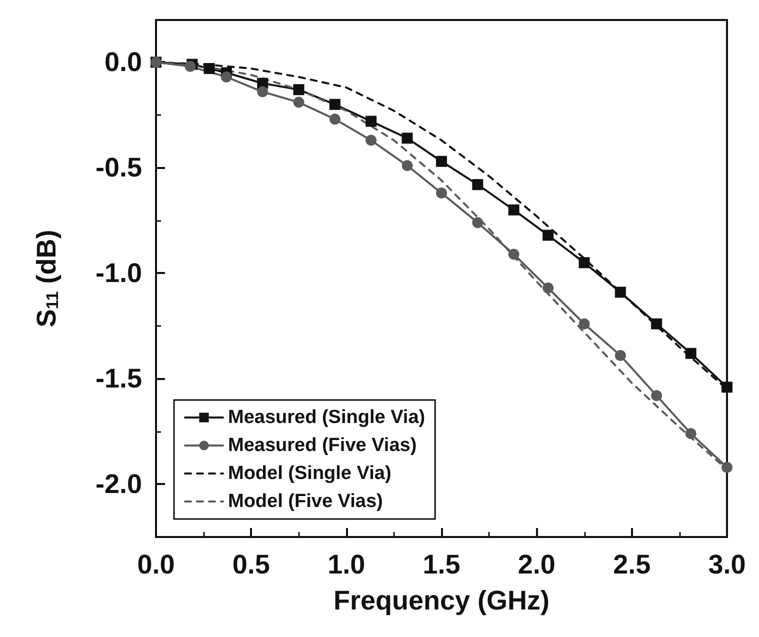 The width and height of the screenshot is (759, 637). What do you see at coordinates (118, 484) in the screenshot?
I see `y-tick-label: -2.0` at bounding box center [118, 484].